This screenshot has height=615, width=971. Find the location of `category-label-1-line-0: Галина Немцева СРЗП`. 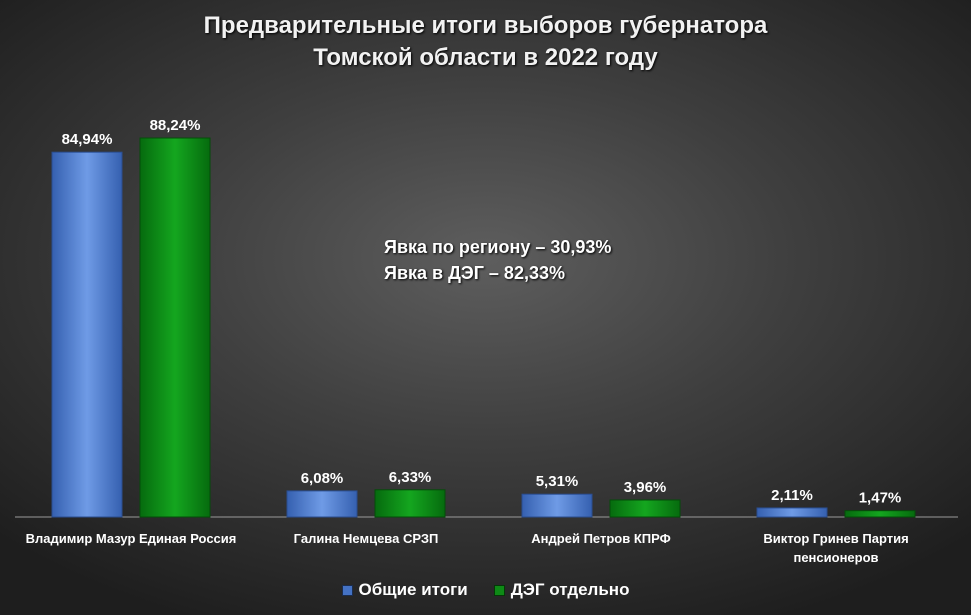

category-label-1-line-0: Галина Немцева СРЗП is located at coordinates (366, 538).